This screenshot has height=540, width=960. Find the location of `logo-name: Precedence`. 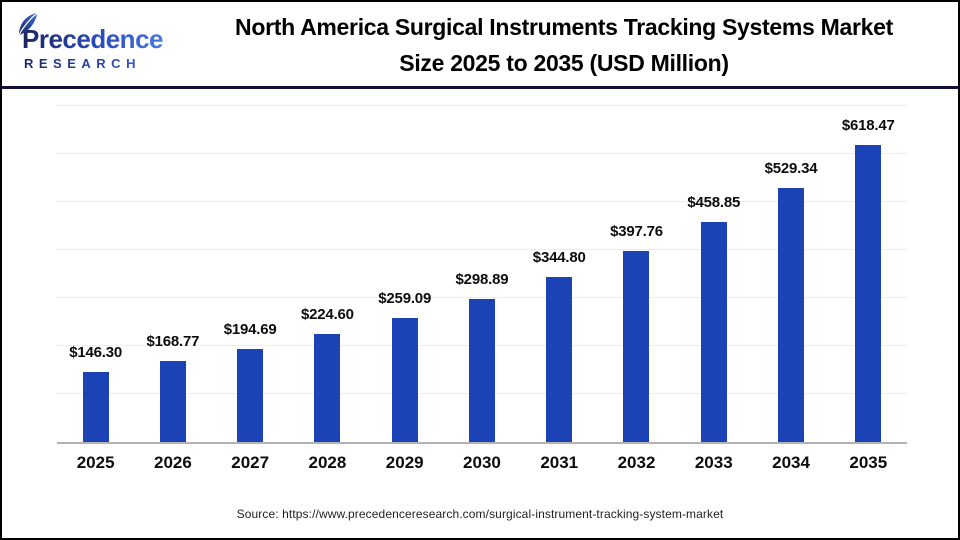

logo-name: Precedence is located at coordinates (92, 38).